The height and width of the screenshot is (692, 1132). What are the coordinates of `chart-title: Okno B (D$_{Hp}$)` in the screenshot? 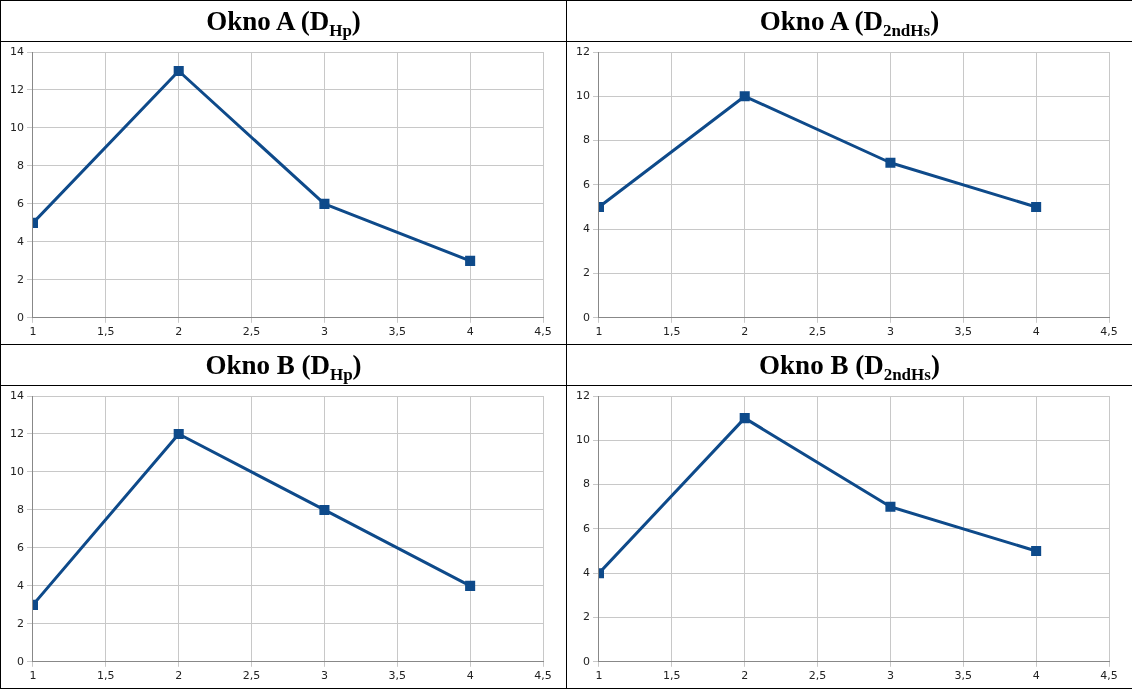 It's located at (283, 365).